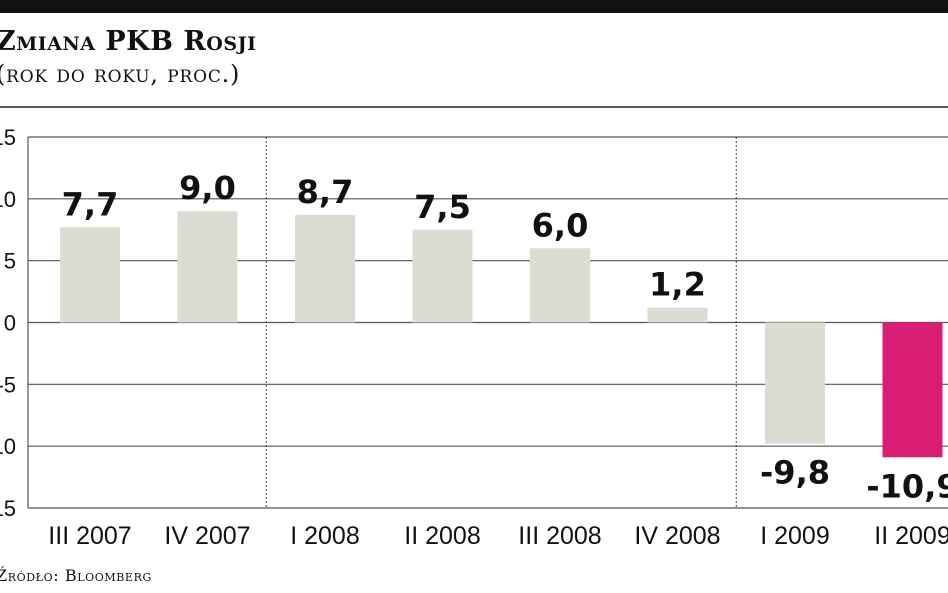 The image size is (948, 593). What do you see at coordinates (907, 486) in the screenshot?
I see `data-label: -10,9` at bounding box center [907, 486].